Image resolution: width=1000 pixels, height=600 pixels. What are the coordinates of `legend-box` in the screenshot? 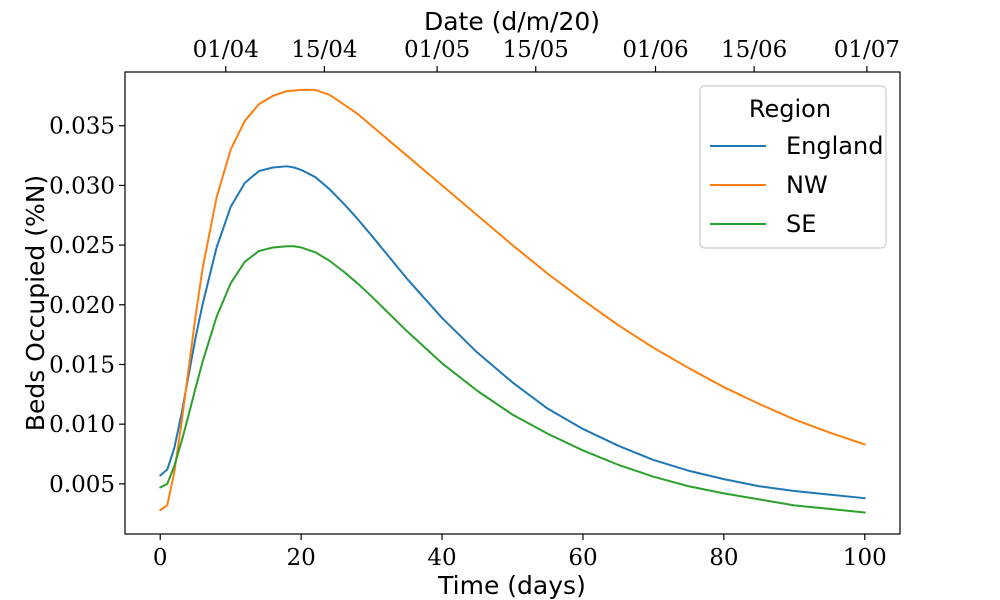 It's located at (793, 167).